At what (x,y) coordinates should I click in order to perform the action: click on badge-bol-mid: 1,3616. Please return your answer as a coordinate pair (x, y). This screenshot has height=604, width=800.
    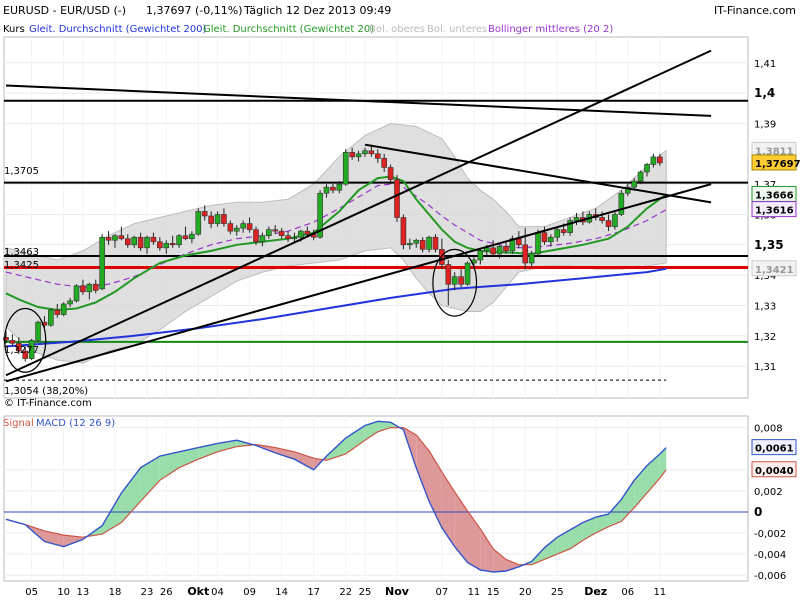
    Looking at the image, I should click on (774, 211).